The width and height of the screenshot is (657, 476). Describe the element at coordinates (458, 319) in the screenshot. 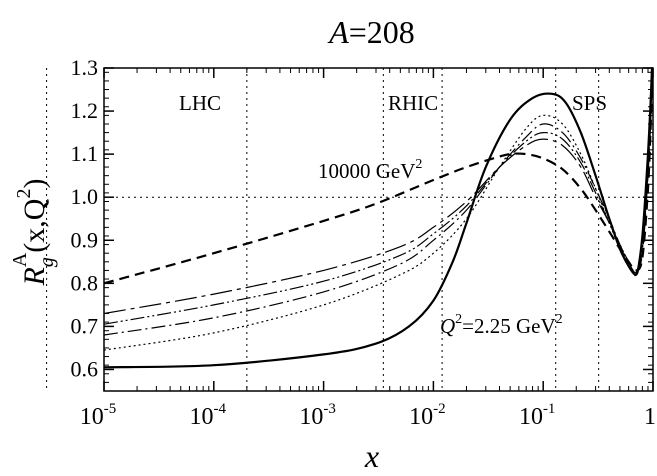

I see `annotation-q-sup: 2` at that location.